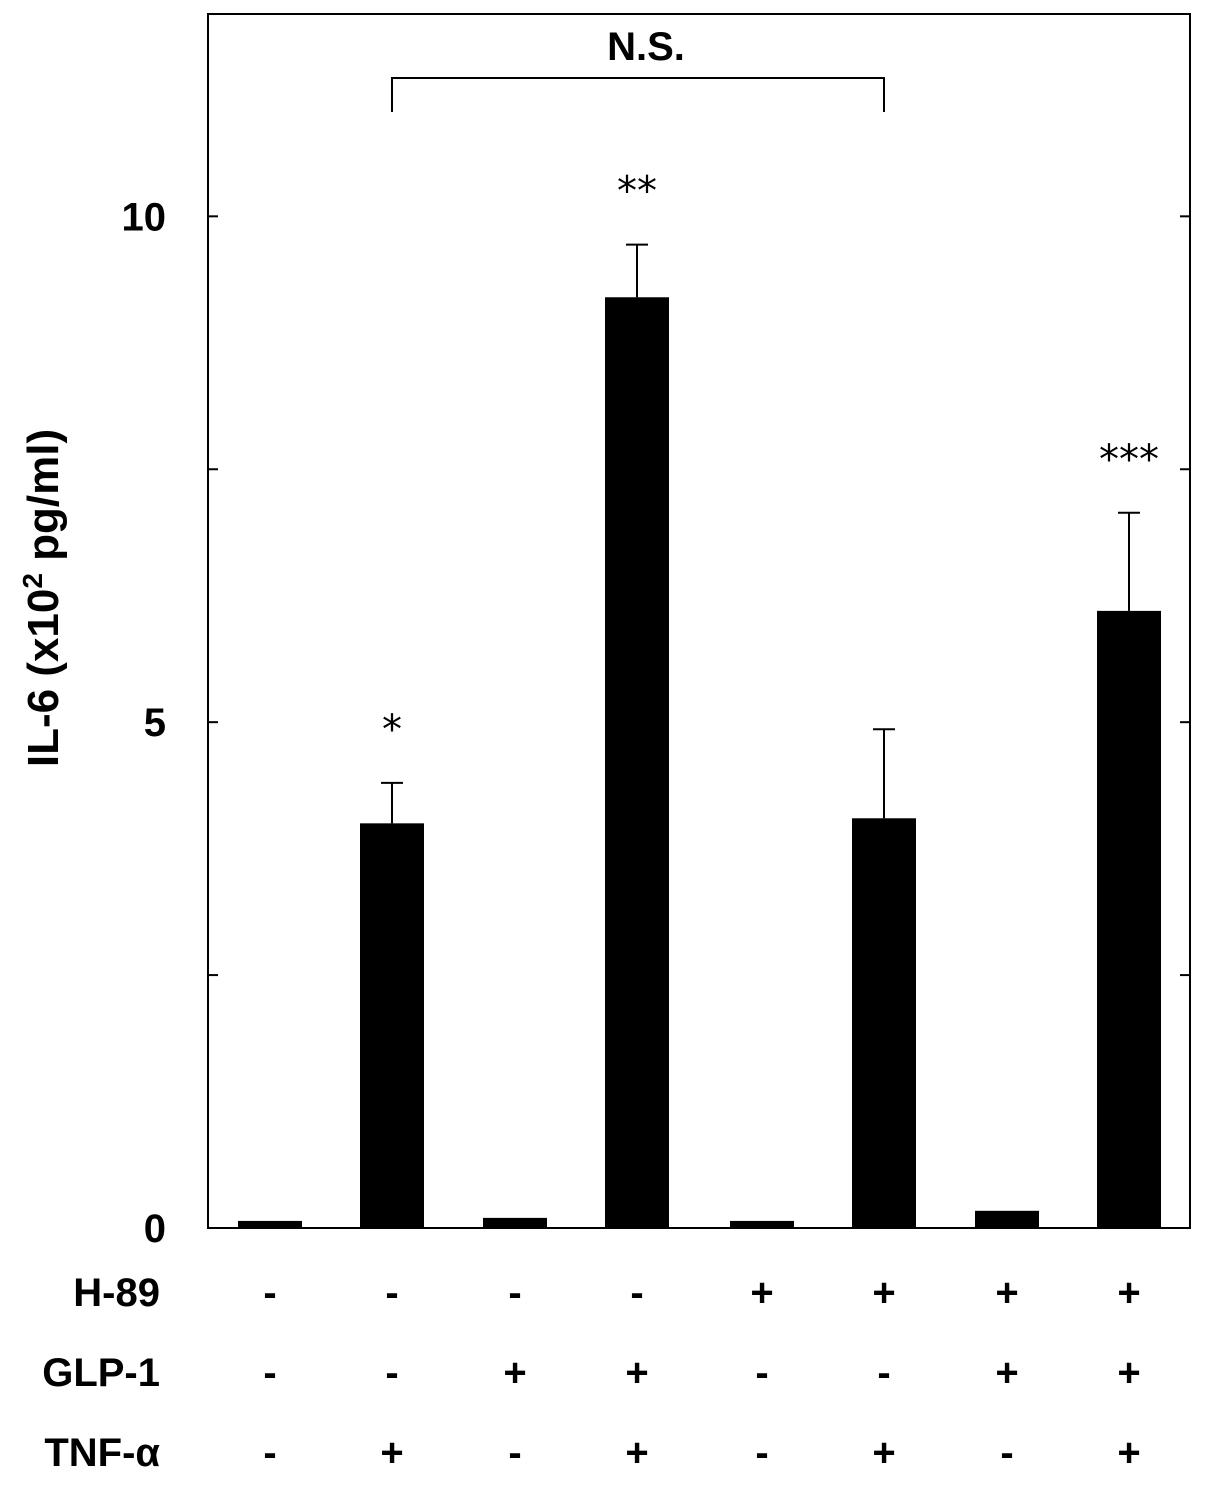 This screenshot has width=1205, height=1485. Describe the element at coordinates (155, 1229) in the screenshot. I see `y-tick-label-0: 0` at that location.